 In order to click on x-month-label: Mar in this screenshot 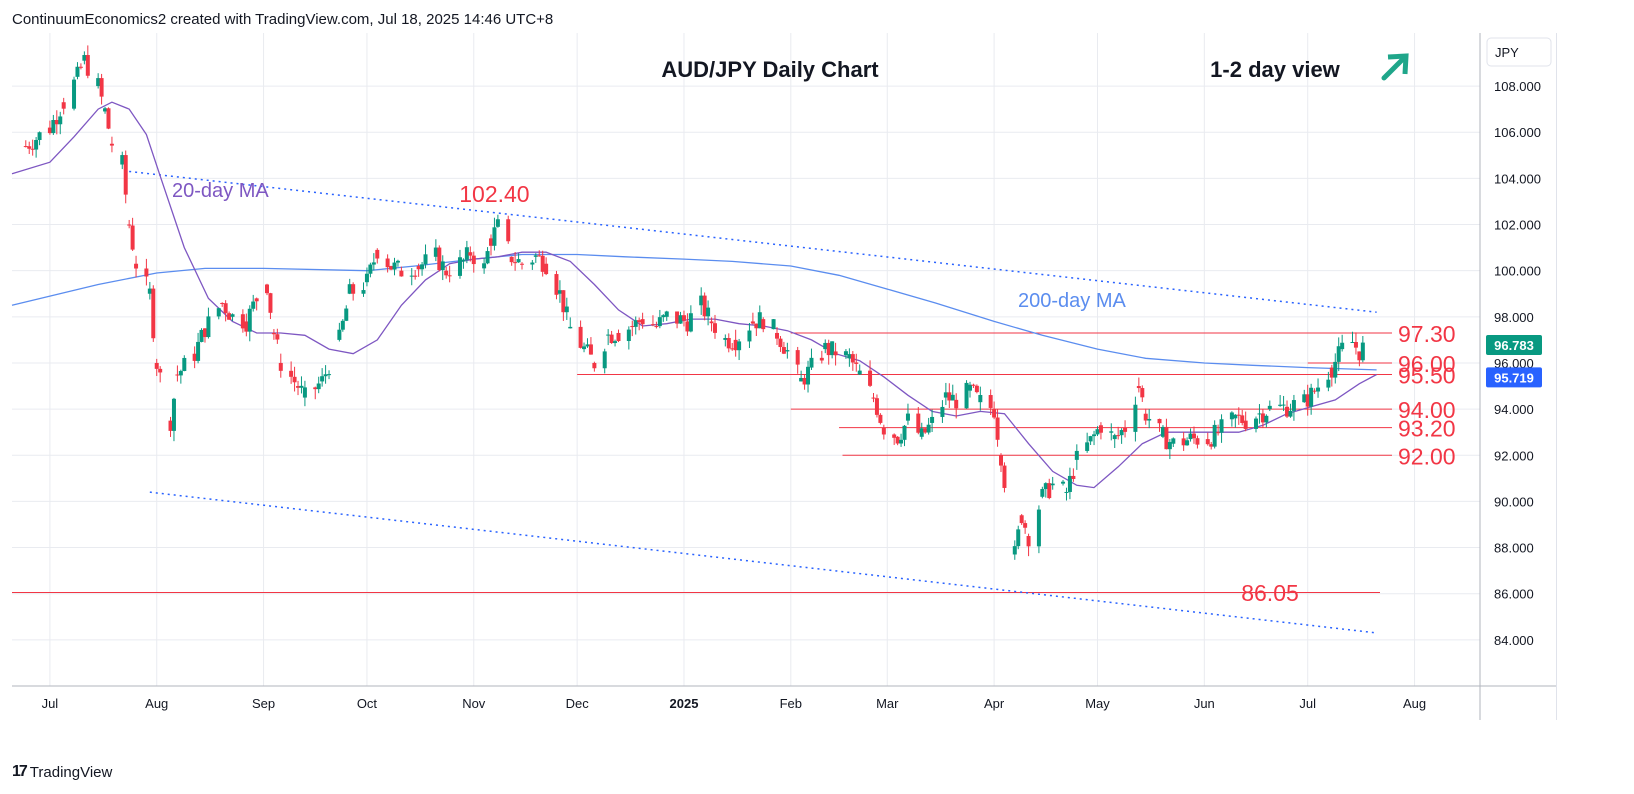, I will do `click(887, 703)`.